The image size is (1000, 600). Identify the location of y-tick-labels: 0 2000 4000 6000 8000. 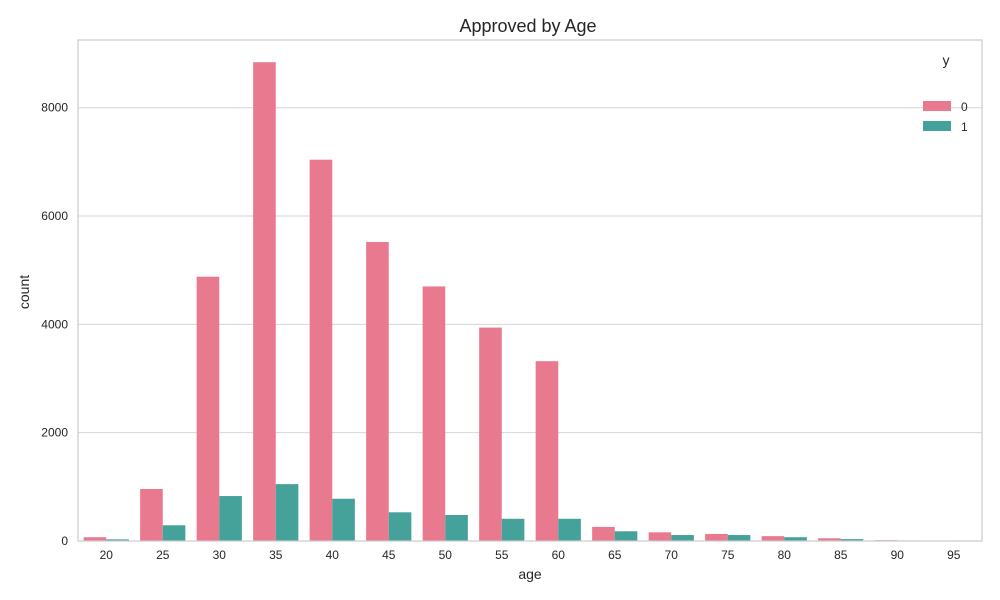
(54, 324).